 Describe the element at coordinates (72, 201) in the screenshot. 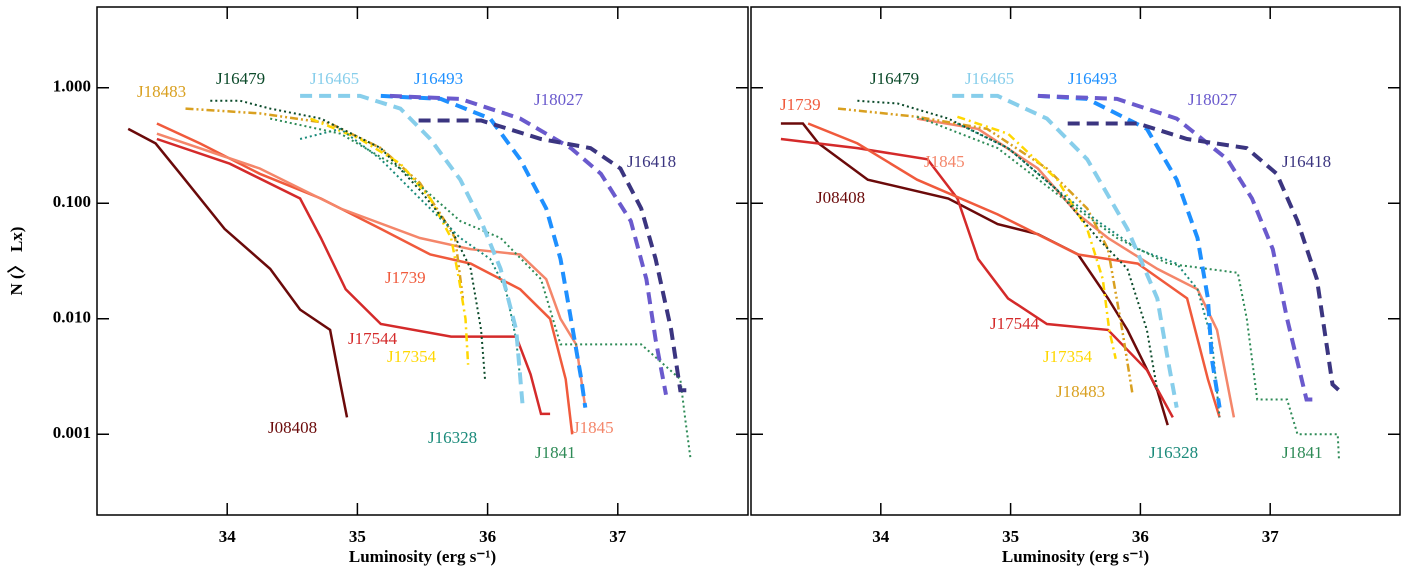

I see `y-tick-label: 0.100` at that location.